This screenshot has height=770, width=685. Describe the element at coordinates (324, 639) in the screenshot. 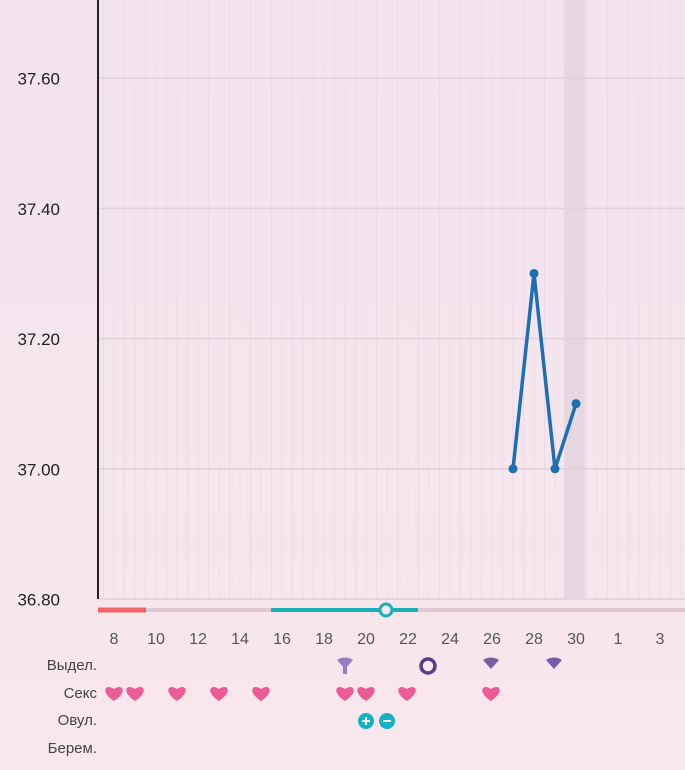

I see `x-tick-label: 18` at that location.